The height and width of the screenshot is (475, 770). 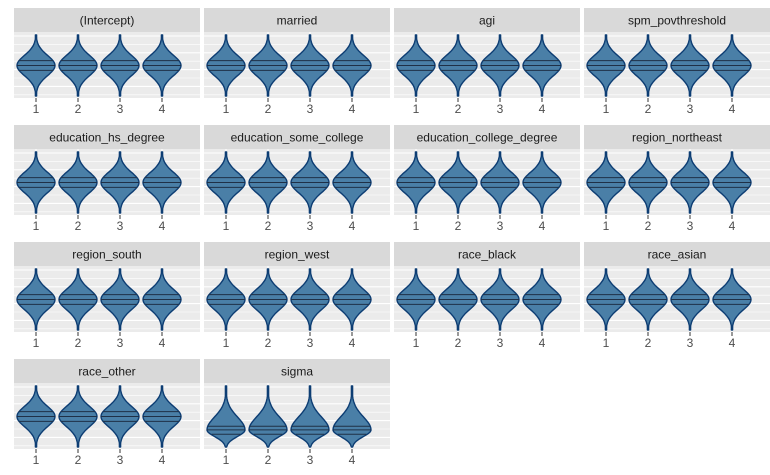 I want to click on facet-panel: married 1 2 3 4, so click(x=297, y=62).